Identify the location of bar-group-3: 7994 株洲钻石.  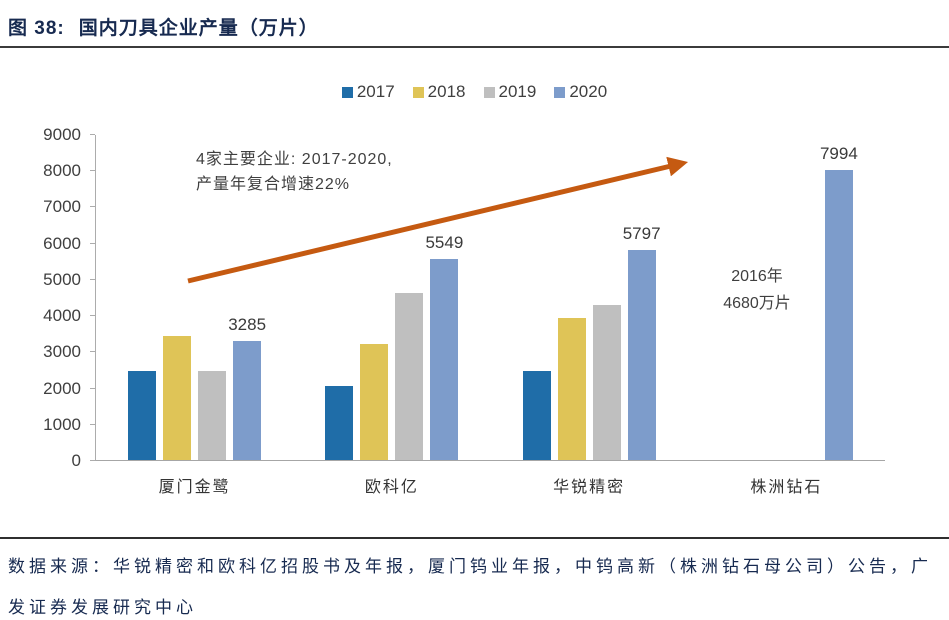
(786, 315).